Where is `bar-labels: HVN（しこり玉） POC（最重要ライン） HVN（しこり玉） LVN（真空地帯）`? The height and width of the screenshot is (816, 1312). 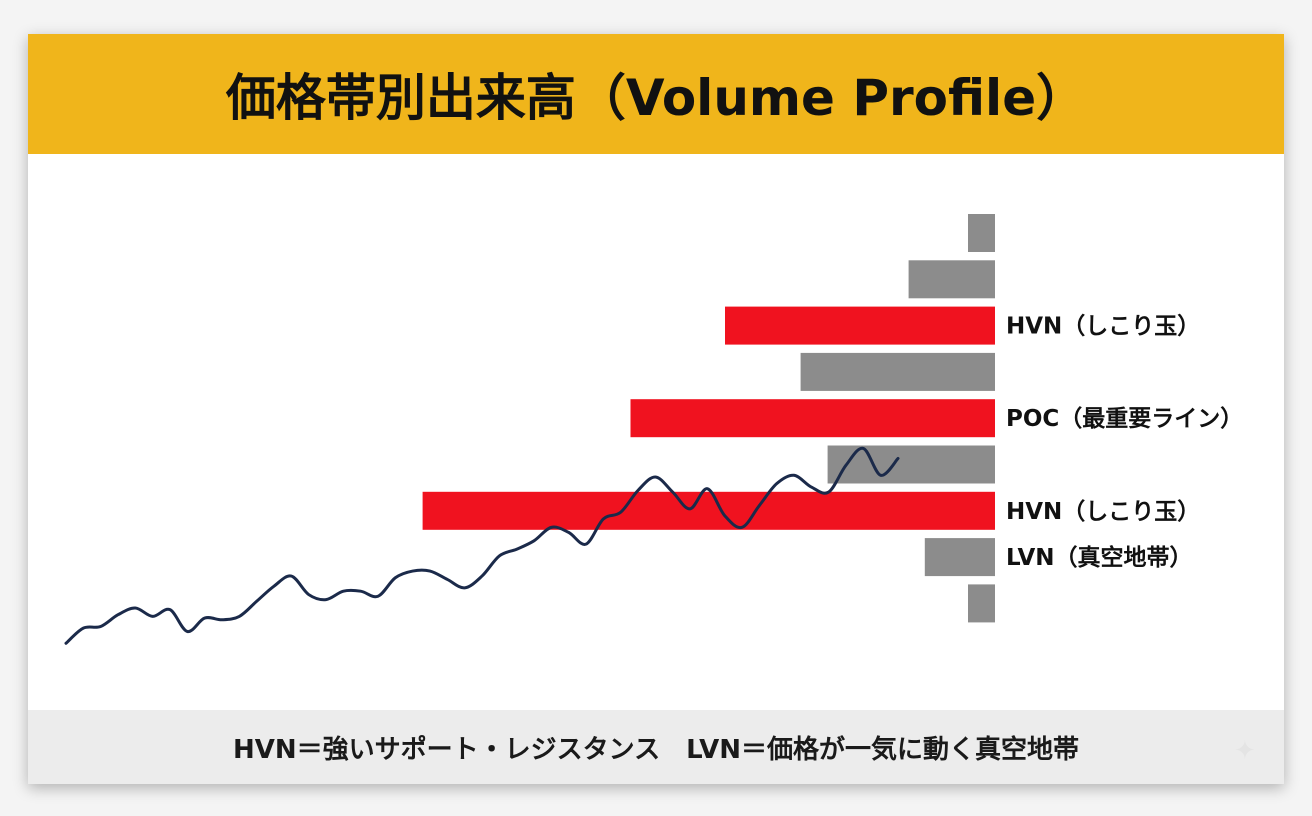
bar-labels: HVN（しこり玉） POC（最重要ライン） HVN（しこり玉） LVN（真空地帯） is located at coordinates (1124, 442).